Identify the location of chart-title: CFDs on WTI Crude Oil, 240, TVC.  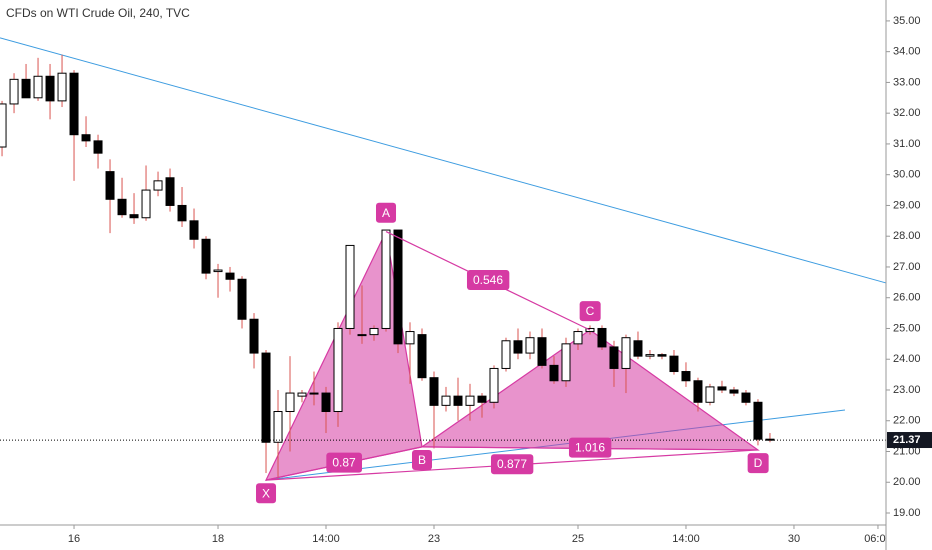
(98, 13).